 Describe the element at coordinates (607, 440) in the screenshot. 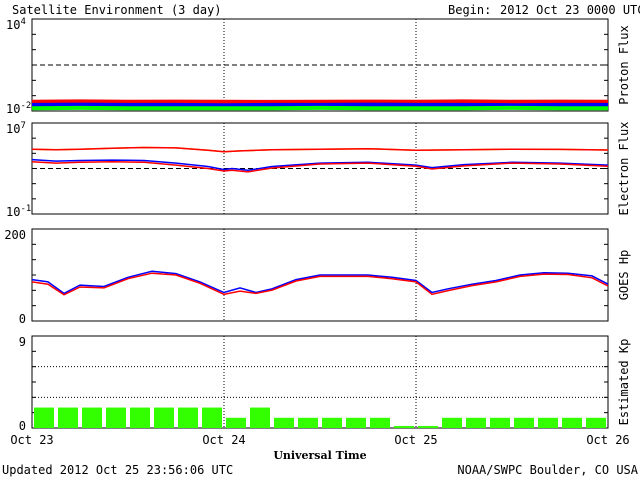

I see `x-tick-label: Oct 26` at that location.